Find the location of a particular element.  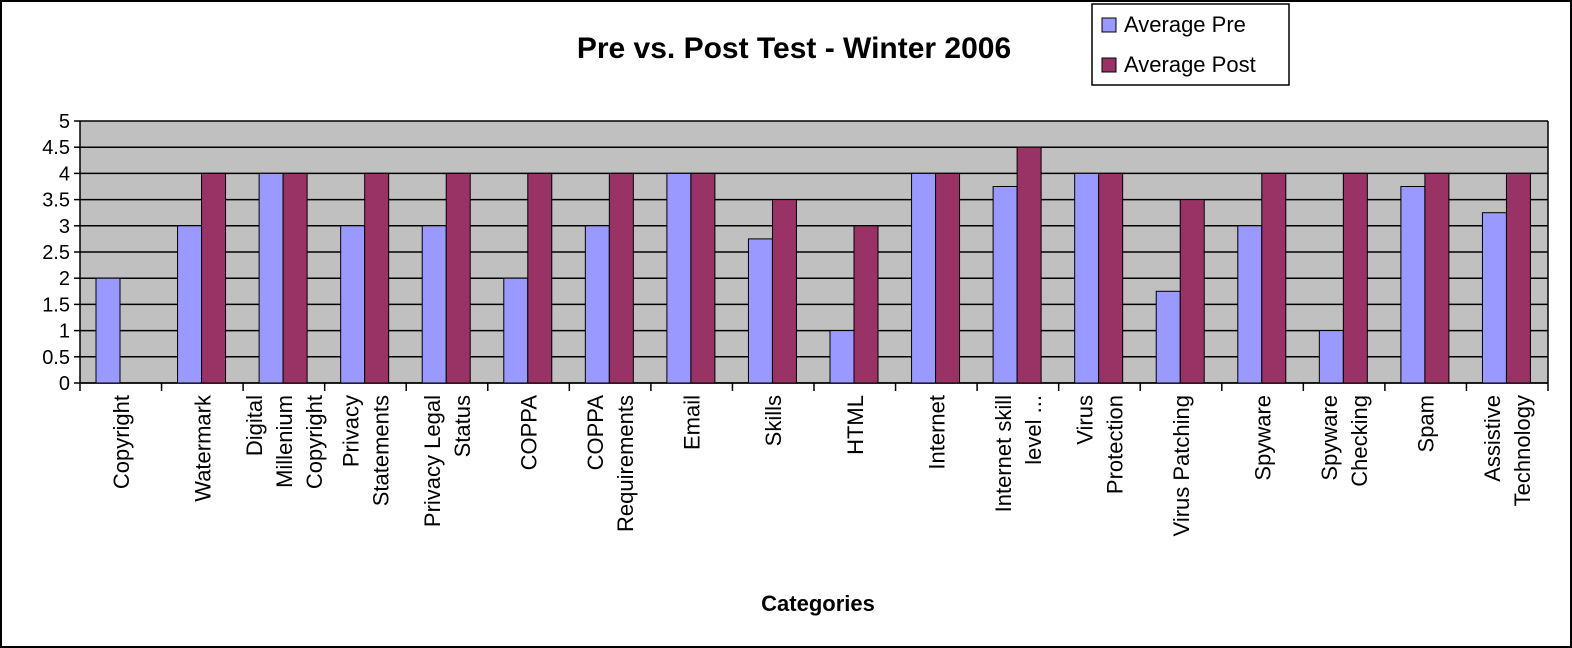

category-label: Spam is located at coordinates (1426, 423).